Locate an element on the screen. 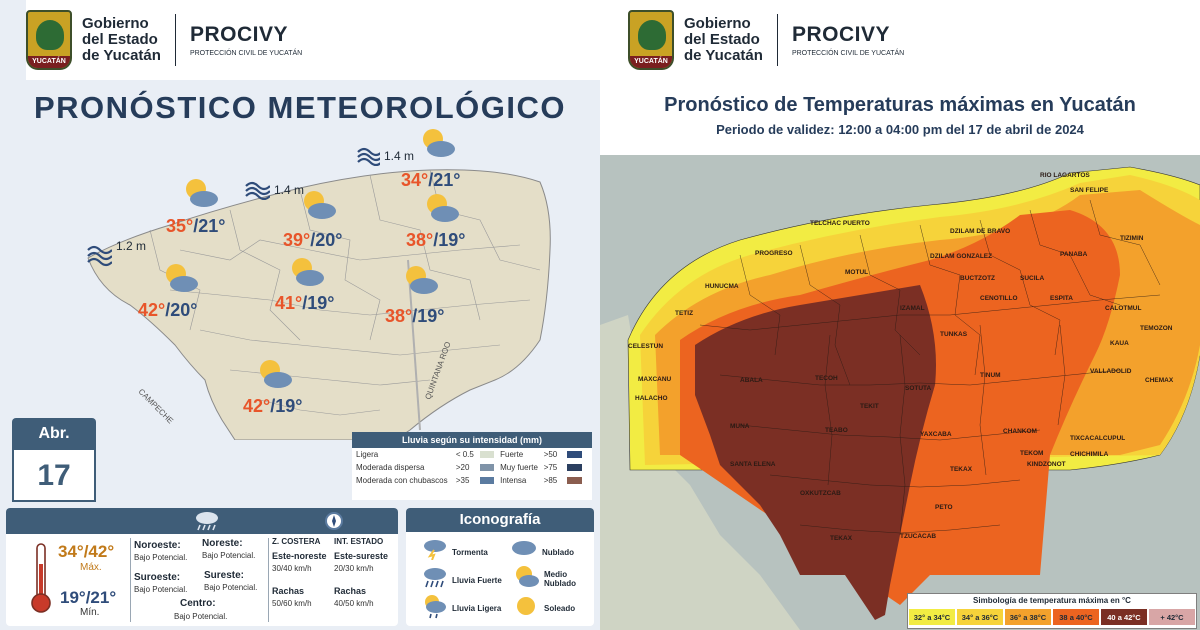  municipality-label: VALLADOLID is located at coordinates (1111, 371).